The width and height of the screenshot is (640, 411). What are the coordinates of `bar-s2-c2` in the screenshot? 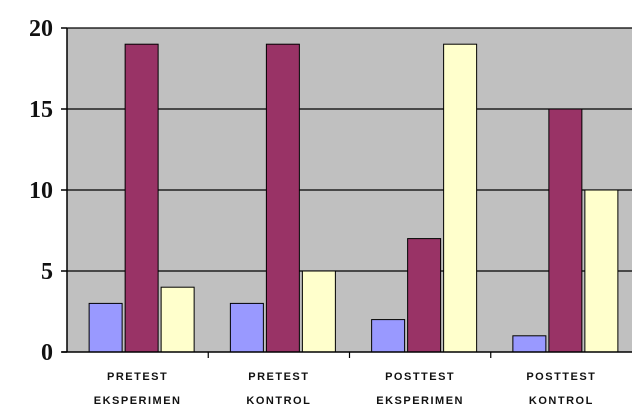 It's located at (282, 198).